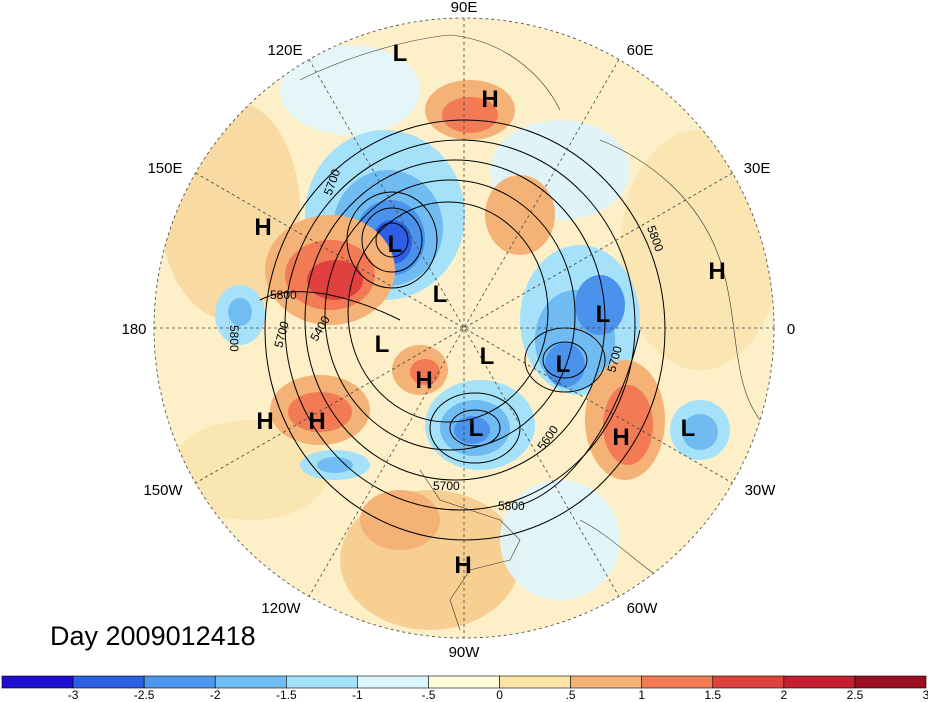 The height and width of the screenshot is (702, 928). What do you see at coordinates (791, 329) in the screenshot?
I see `lon-label-0: 0` at bounding box center [791, 329].